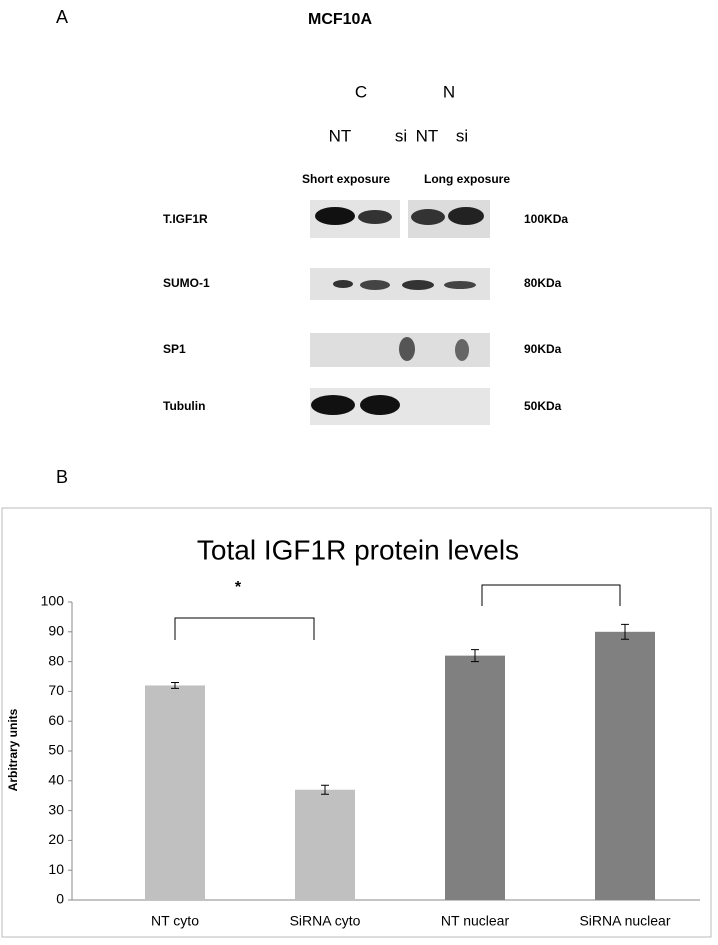 The height and width of the screenshot is (945, 718). What do you see at coordinates (62, 17) in the screenshot?
I see `panel-label: A` at bounding box center [62, 17].